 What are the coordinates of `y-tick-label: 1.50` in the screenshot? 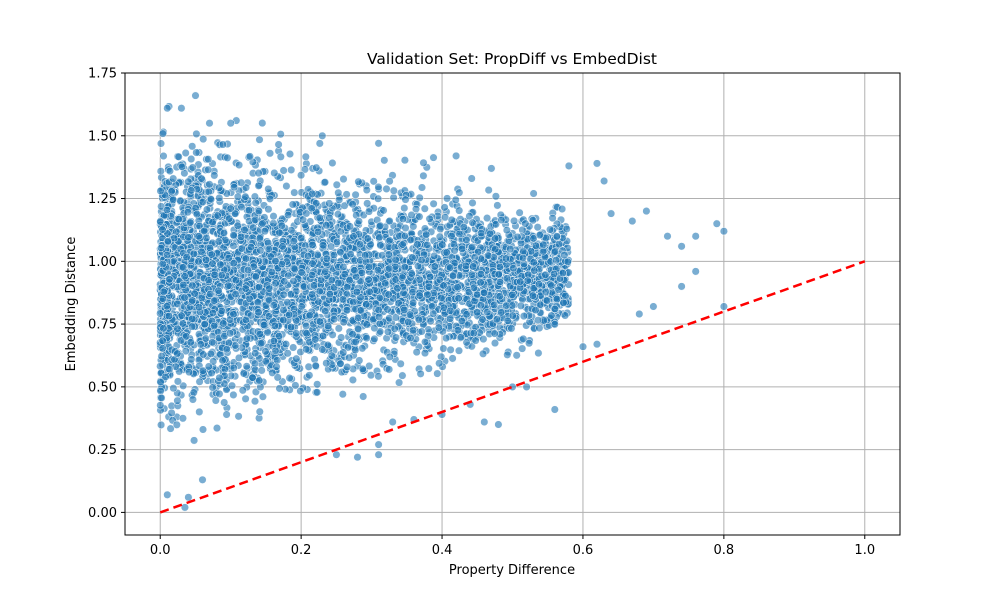 It's located at (102, 136).